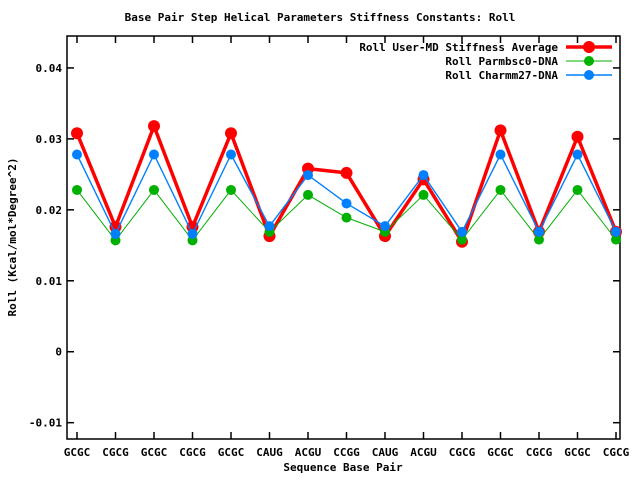 The image size is (640, 480). Describe the element at coordinates (45, 423) in the screenshot. I see `y-tick-label: -0.01` at that location.